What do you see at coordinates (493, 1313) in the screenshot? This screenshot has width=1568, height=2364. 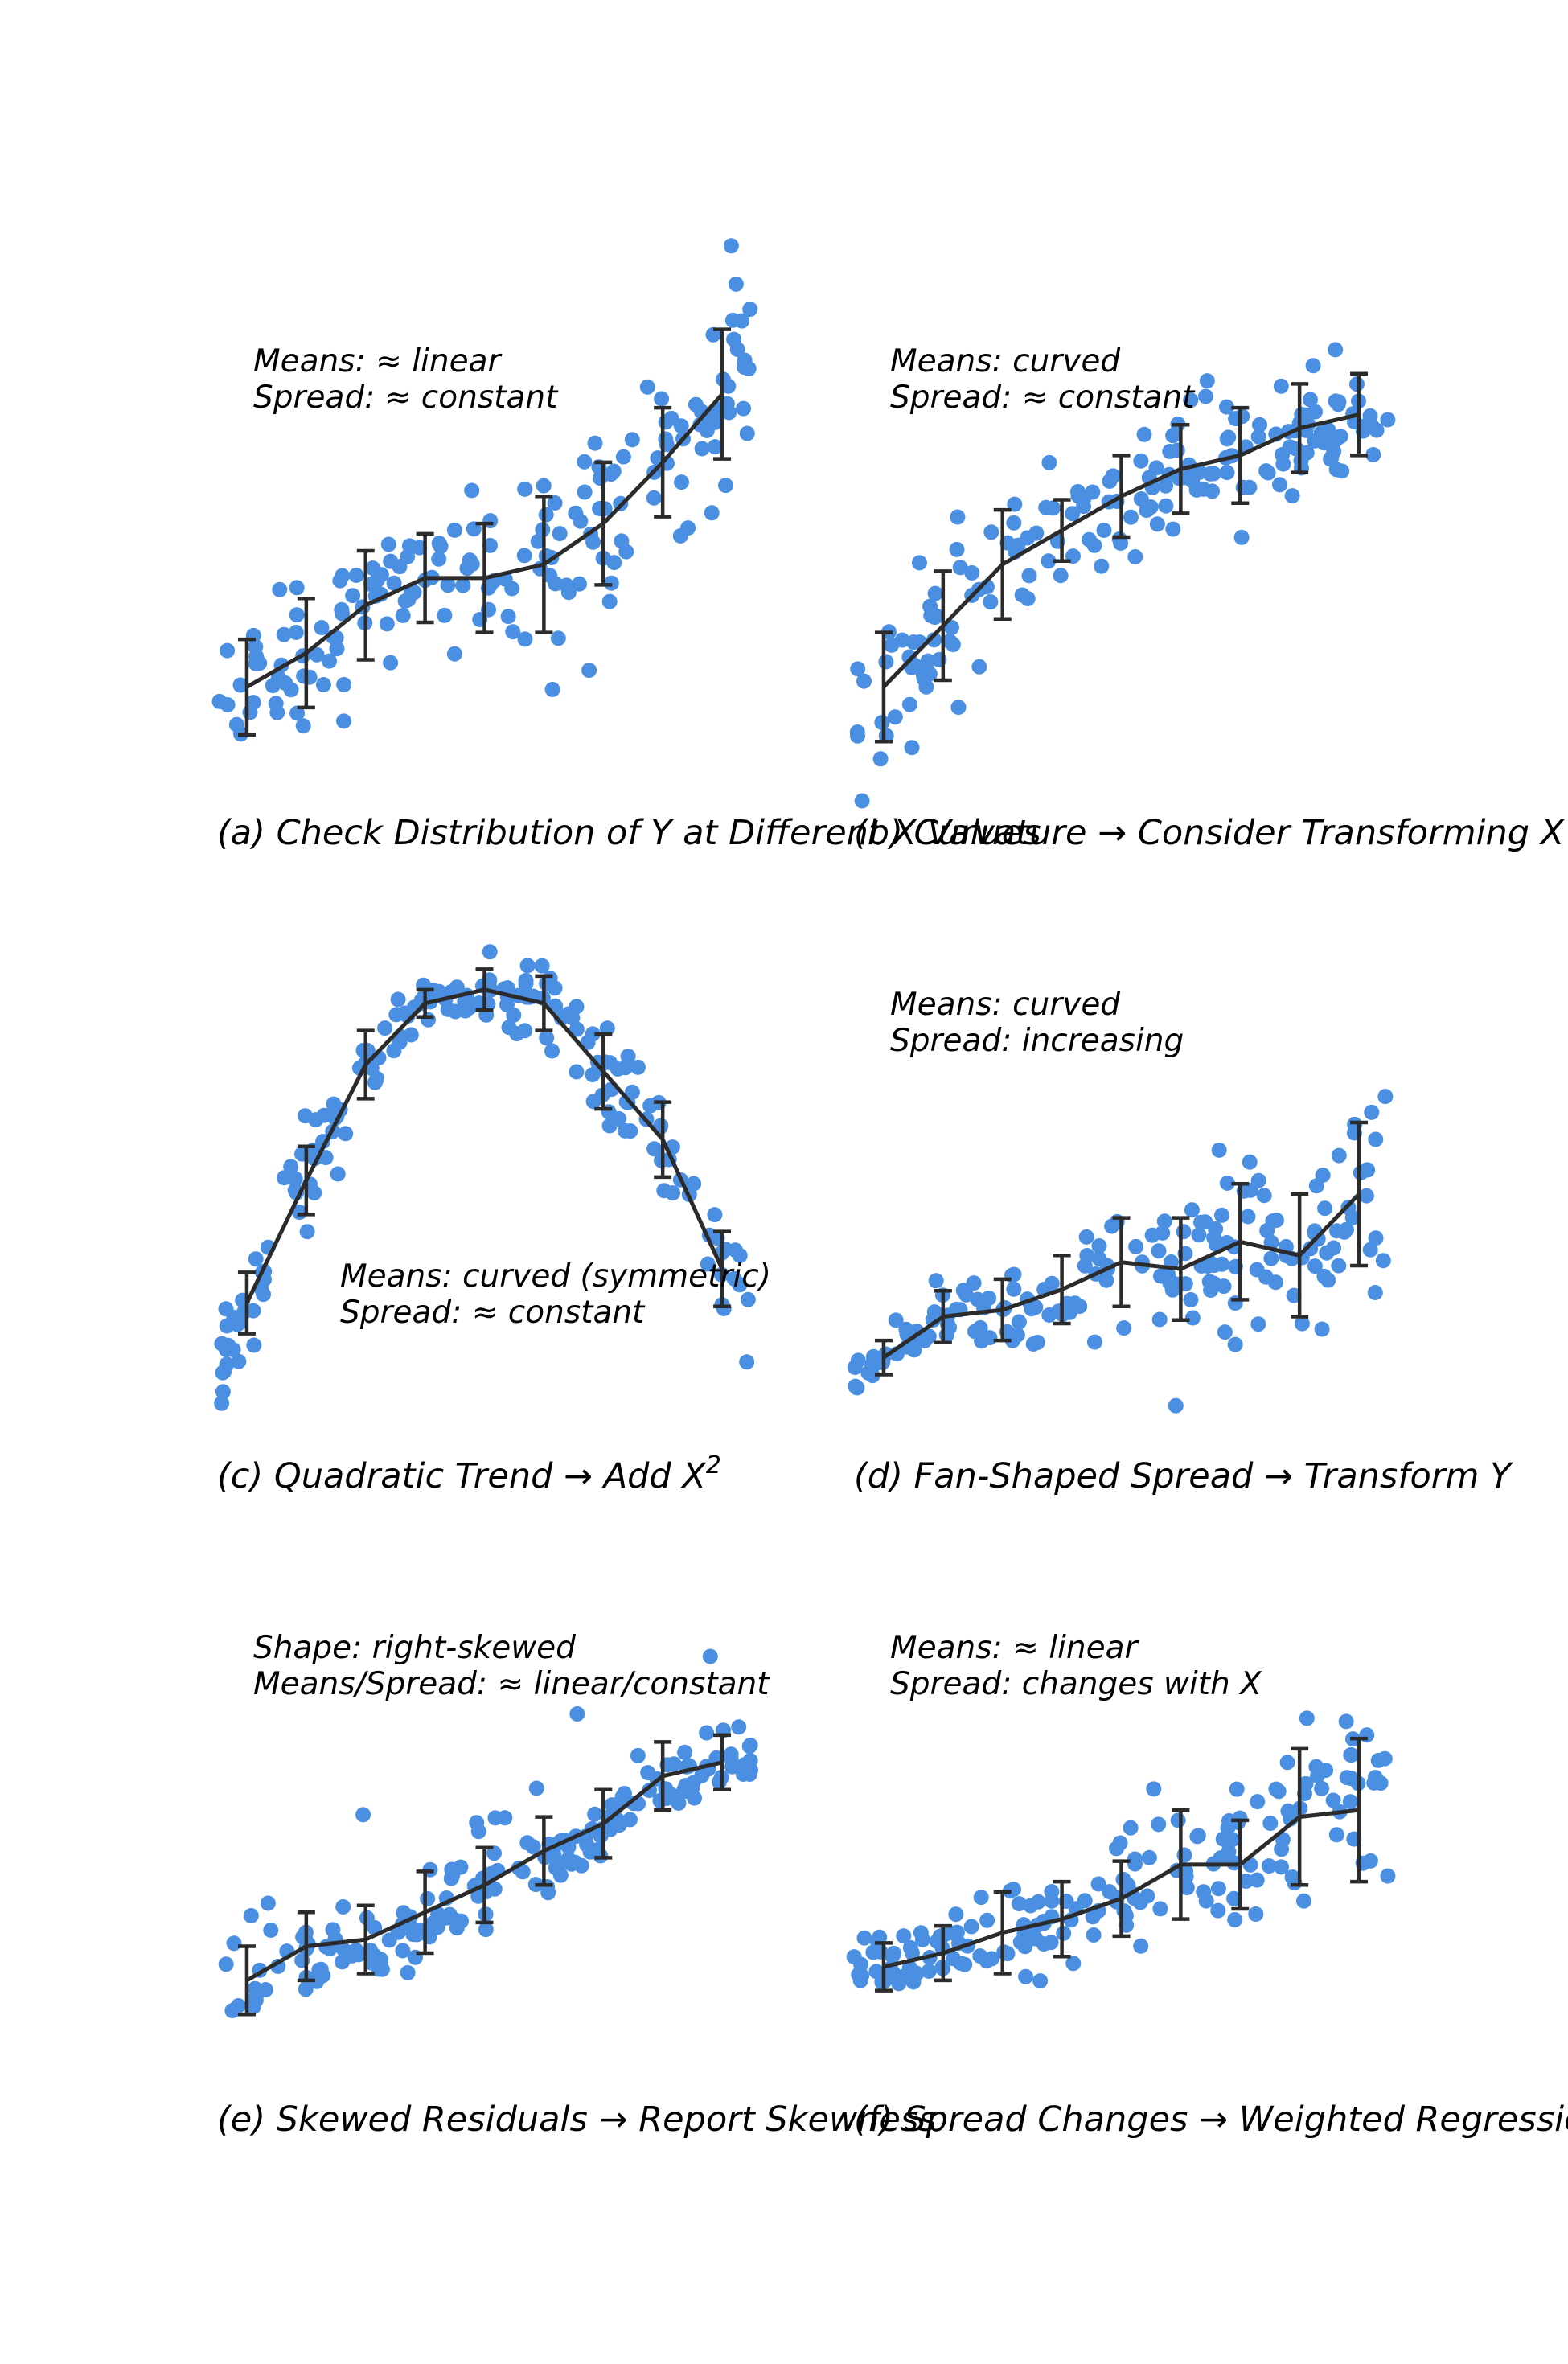 I see `annotation-c-line-2: Spread: ≈ constant` at bounding box center [493, 1313].